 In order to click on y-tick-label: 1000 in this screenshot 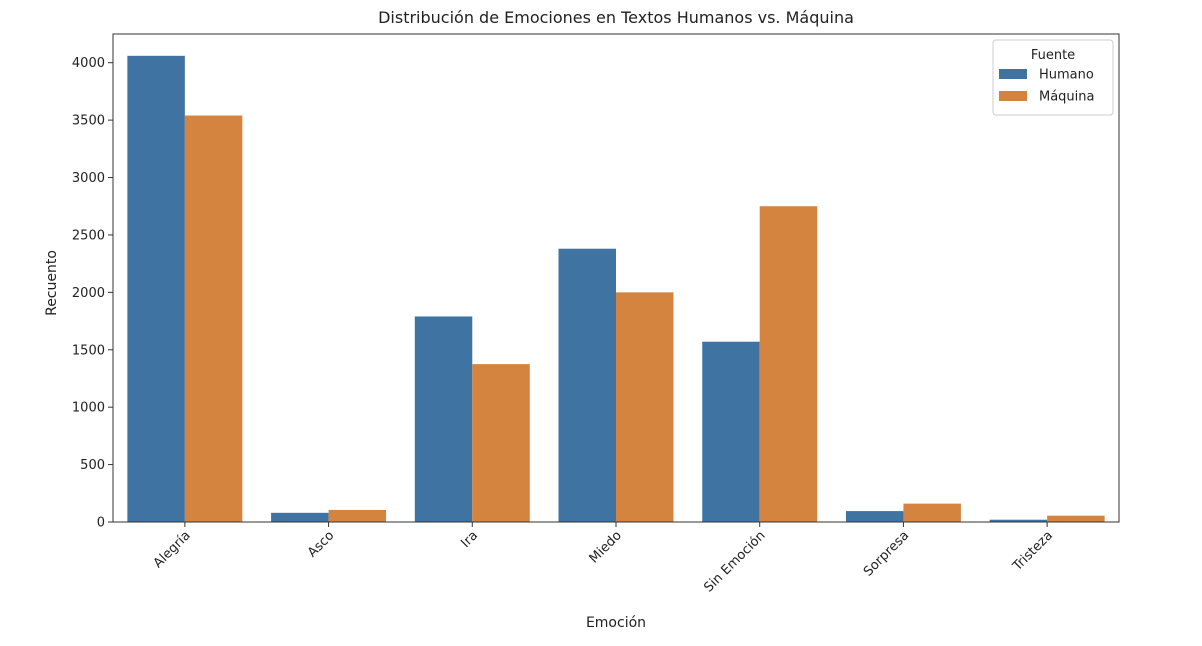, I will do `click(88, 408)`.